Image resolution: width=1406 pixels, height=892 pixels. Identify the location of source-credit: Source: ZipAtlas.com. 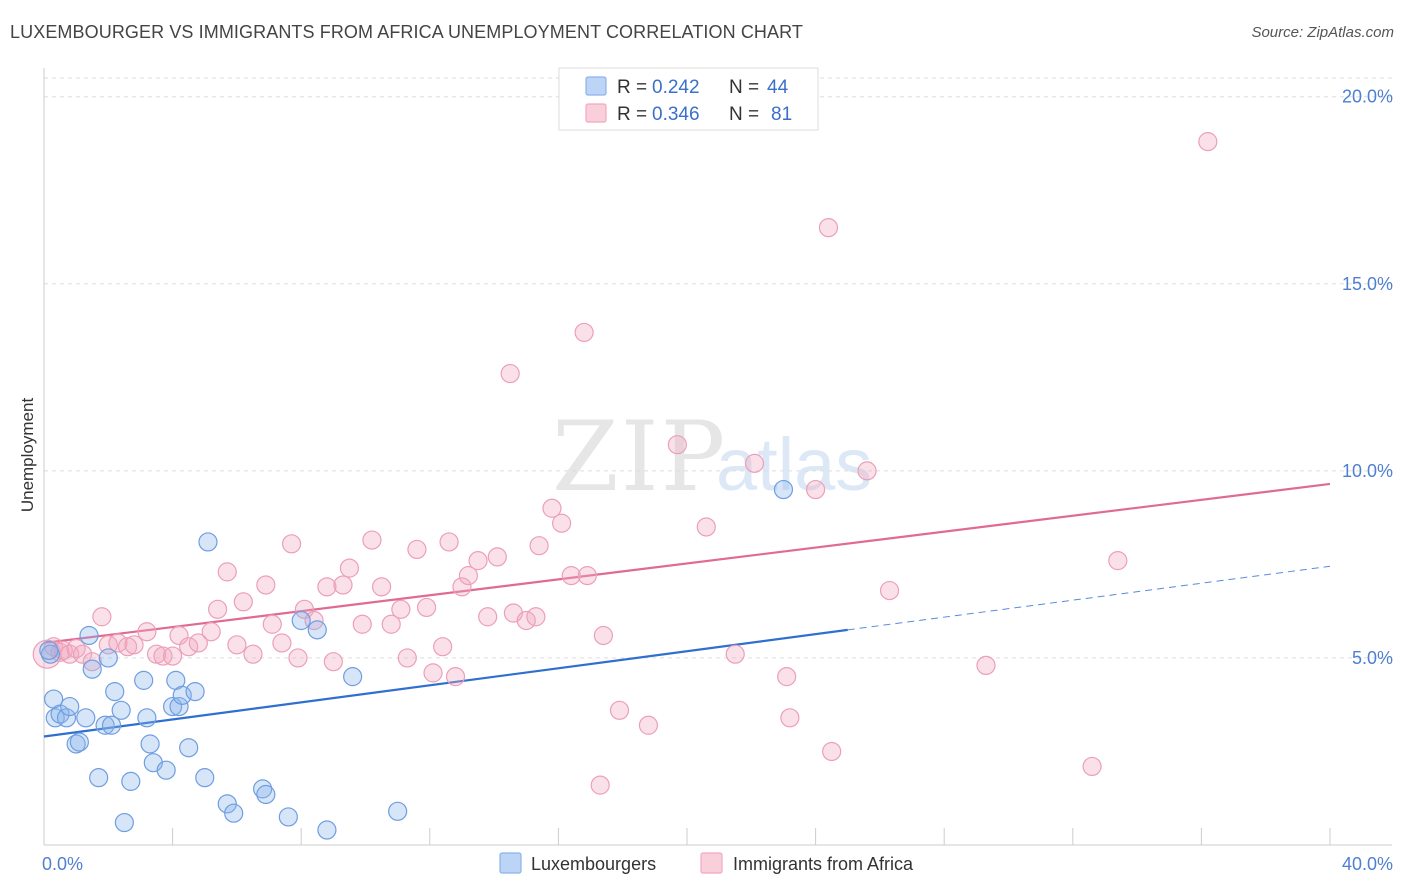
(1322, 32).